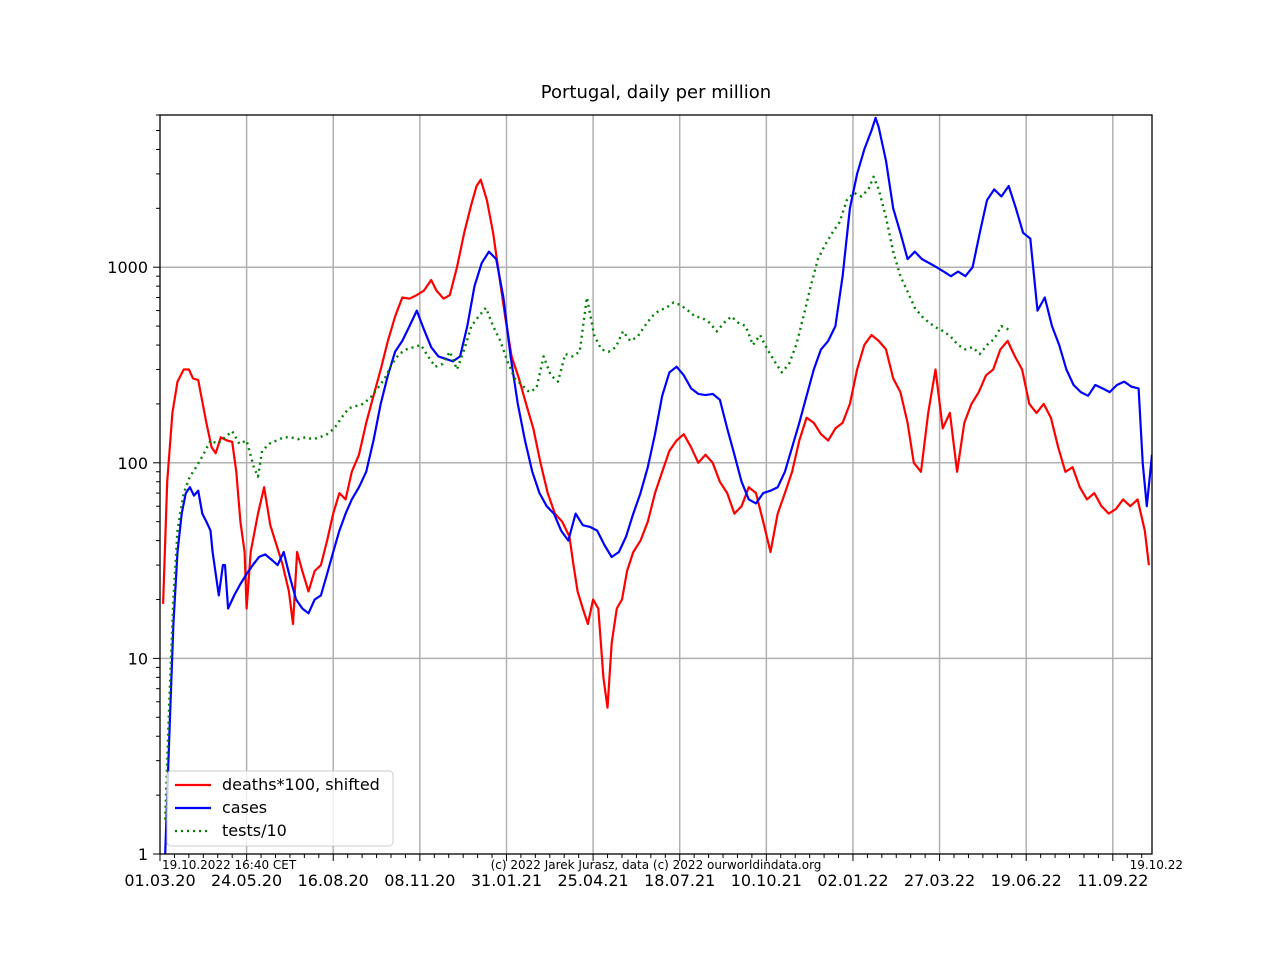 This screenshot has height=960, width=1280. I want to click on x-tick-label: 25.04.21, so click(592, 880).